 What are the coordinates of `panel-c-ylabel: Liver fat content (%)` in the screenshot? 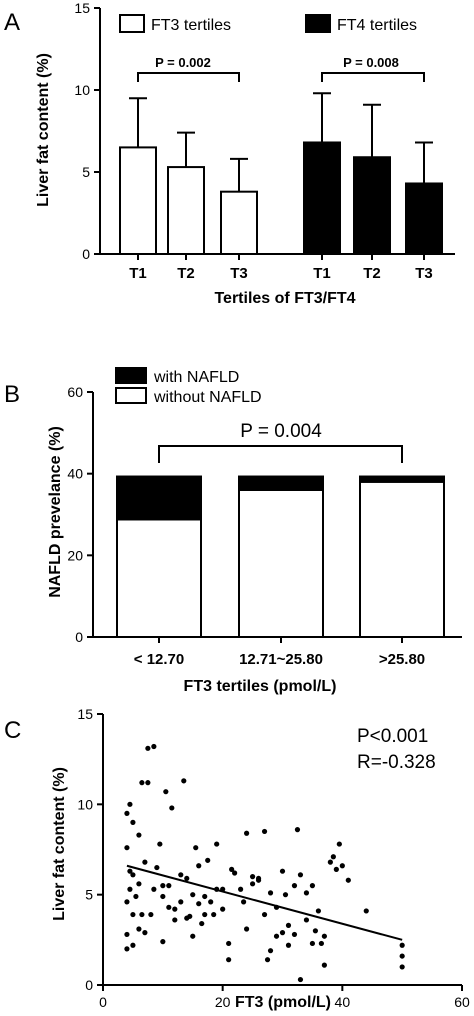 It's located at (59, 844).